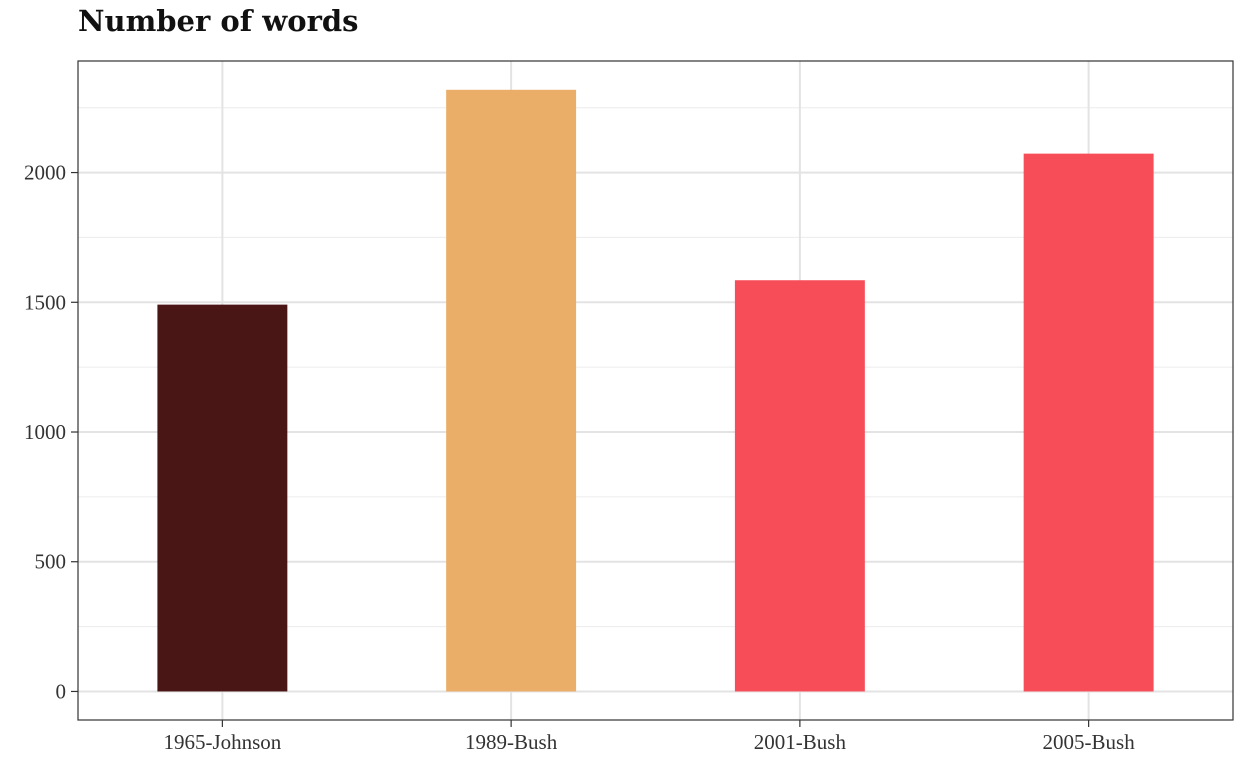 The height and width of the screenshot is (768, 1248). I want to click on y-tick-label: 500, so click(51, 562).